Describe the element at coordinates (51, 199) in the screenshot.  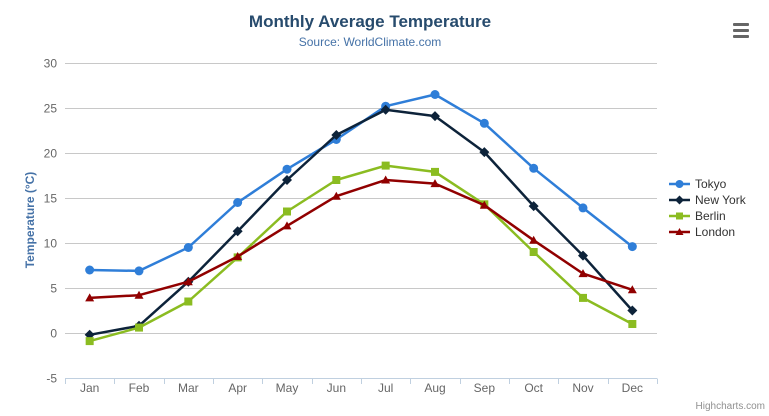
I see `y-axis-tick-label: 15` at that location.